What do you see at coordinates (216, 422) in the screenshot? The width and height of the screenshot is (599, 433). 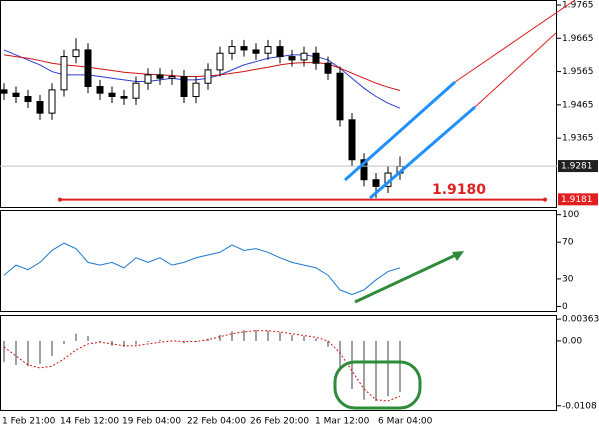 I see `x-tick-label: 22 Feb 04:00` at bounding box center [216, 422].